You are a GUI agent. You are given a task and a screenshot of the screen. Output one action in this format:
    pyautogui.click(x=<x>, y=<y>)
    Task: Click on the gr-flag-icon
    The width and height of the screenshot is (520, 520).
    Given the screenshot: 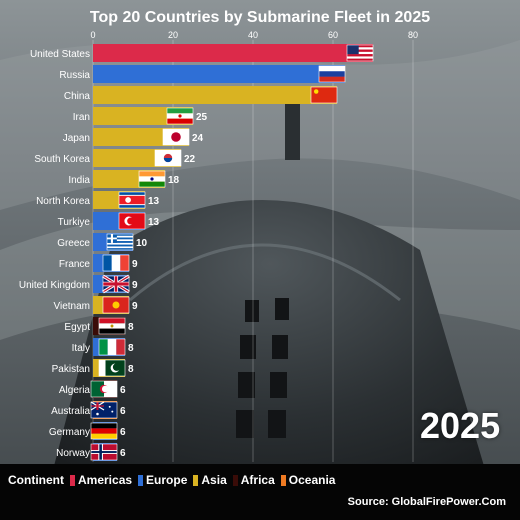 What is the action you would take?
    pyautogui.click(x=120, y=242)
    